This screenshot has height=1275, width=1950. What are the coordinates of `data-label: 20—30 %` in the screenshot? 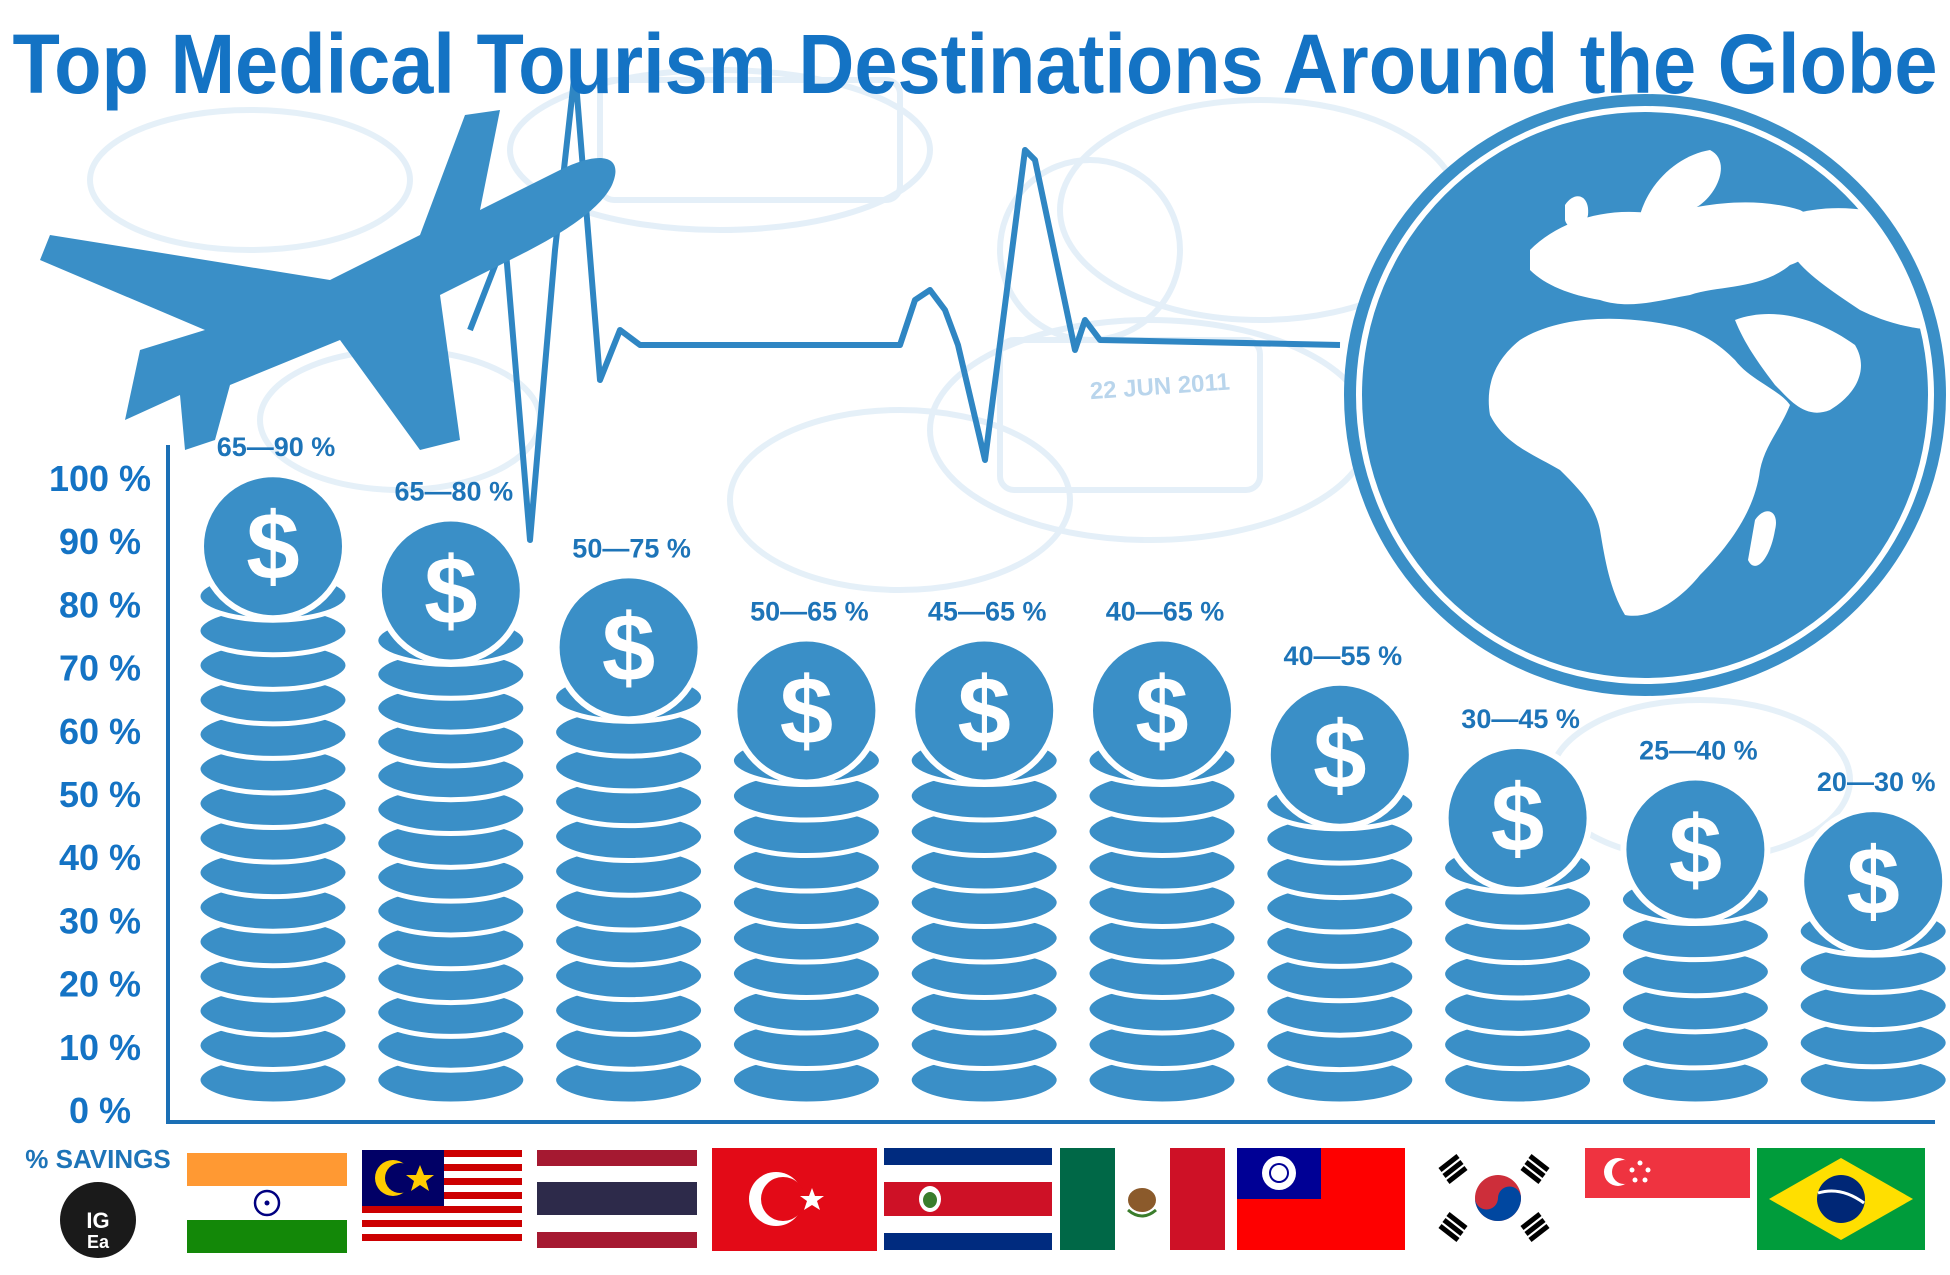 It's located at (1876, 782).